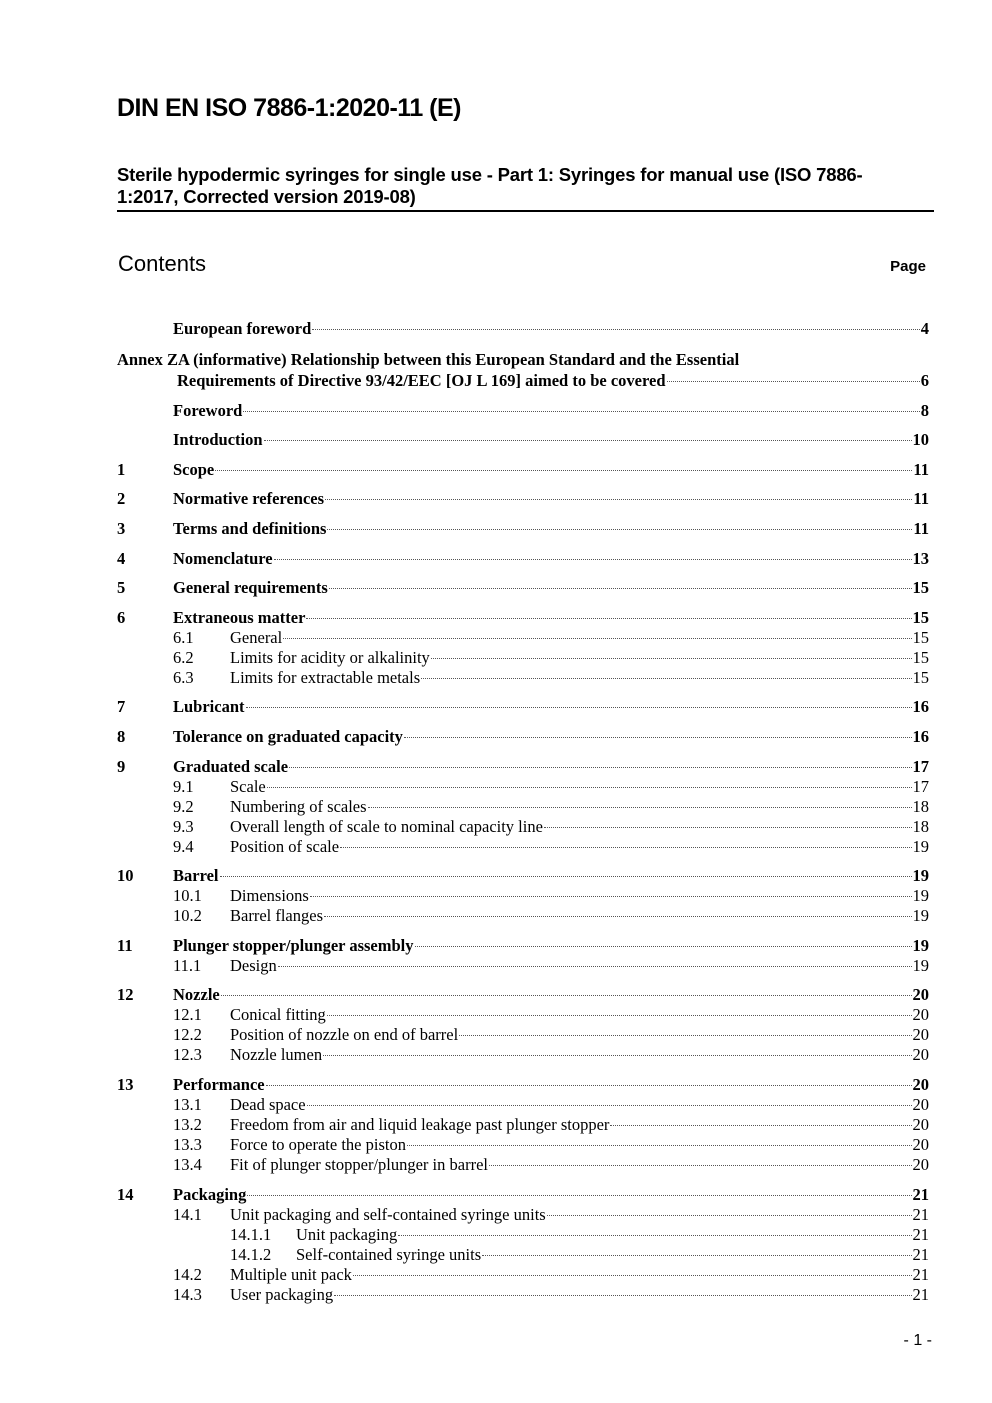  Describe the element at coordinates (523, 767) in the screenshot. I see `toc-entry: 9 Graduated scale 17` at that location.